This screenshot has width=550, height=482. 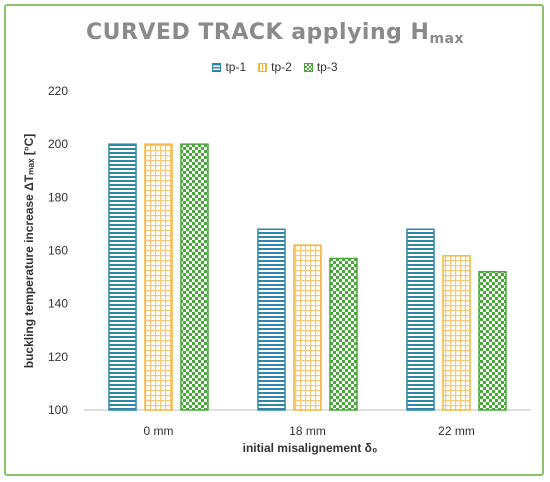 I want to click on legend-label-tp-2: tp-2, so click(x=281, y=67).